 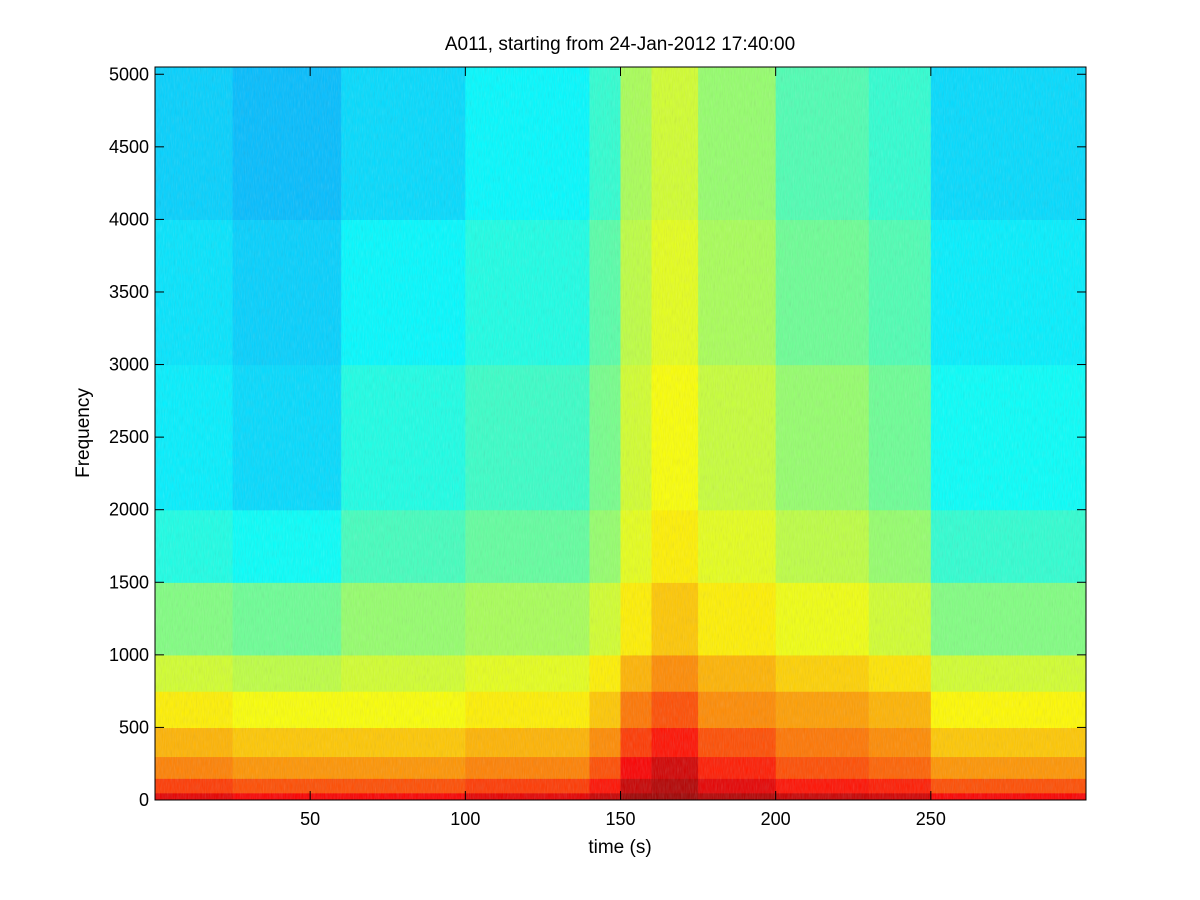 I want to click on y-tick-label: 2000, so click(x=129, y=510).